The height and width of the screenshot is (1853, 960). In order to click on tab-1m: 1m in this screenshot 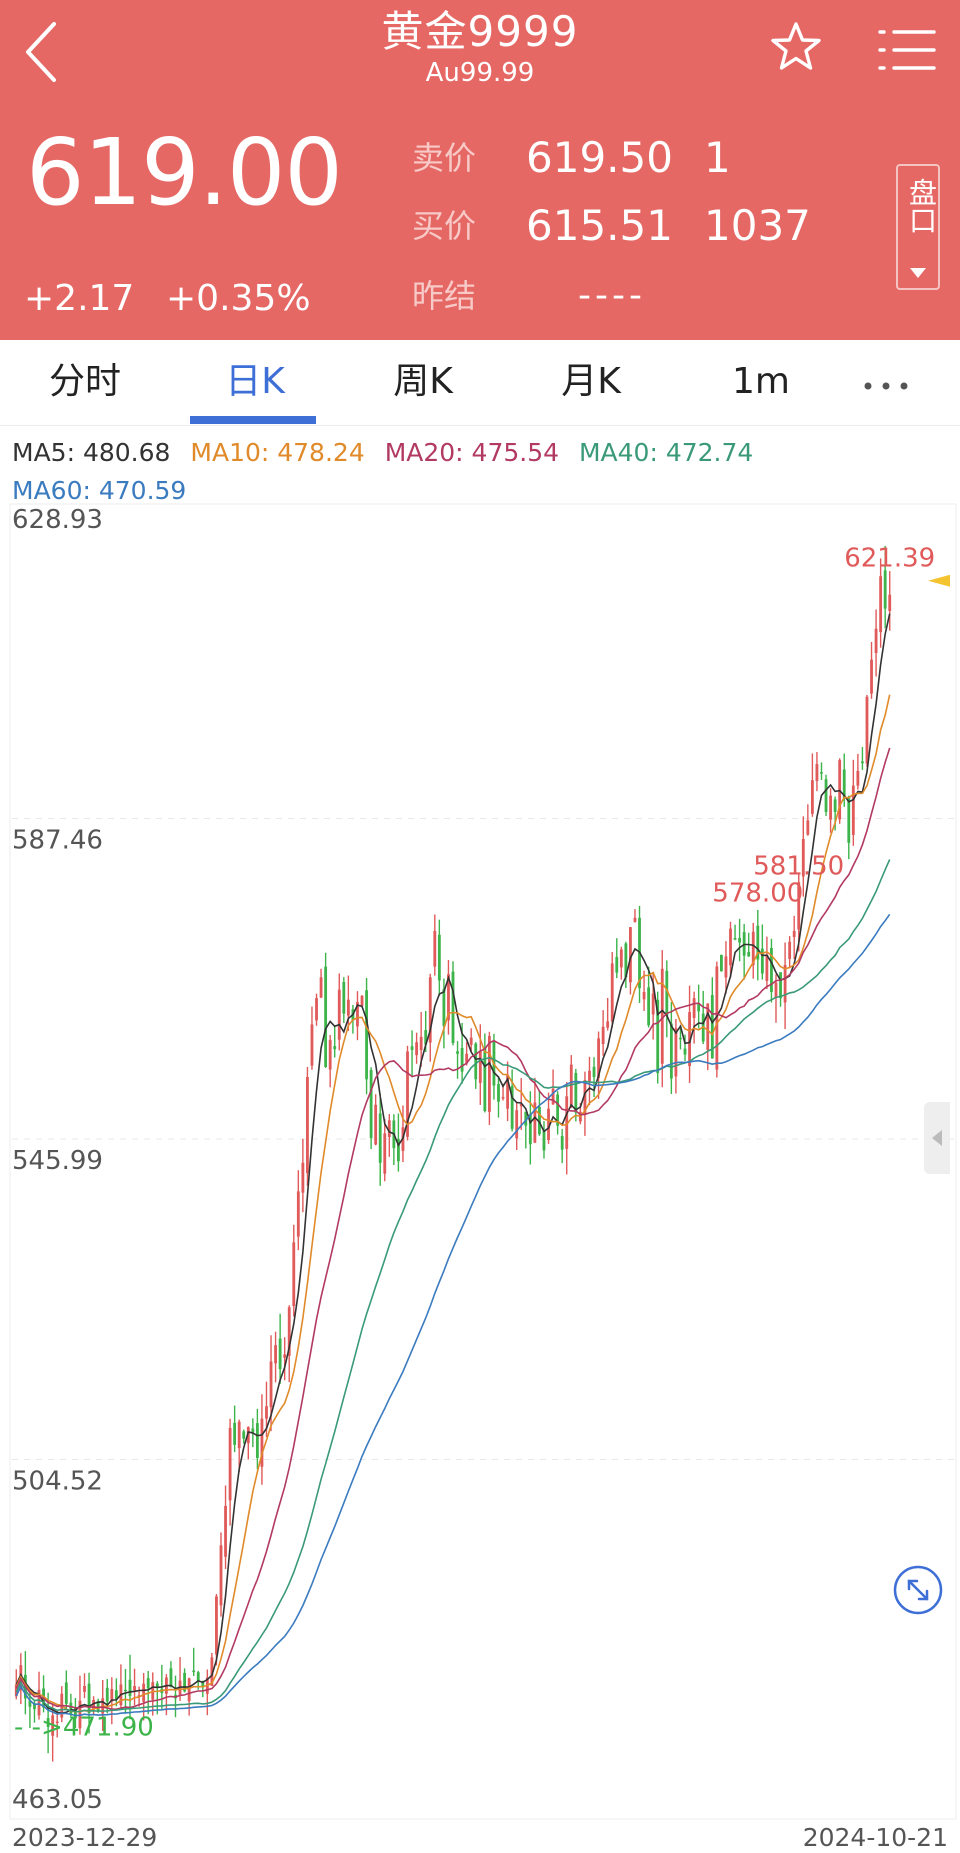, I will do `click(761, 381)`.